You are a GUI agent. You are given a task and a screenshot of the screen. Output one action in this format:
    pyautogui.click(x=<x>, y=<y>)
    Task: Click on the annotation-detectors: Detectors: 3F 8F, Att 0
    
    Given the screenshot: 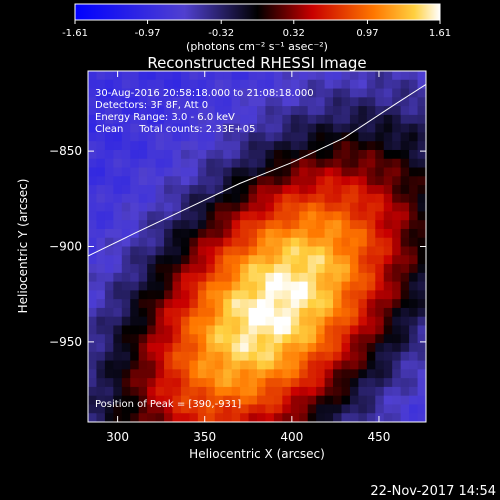 What is the action you would take?
    pyautogui.click(x=151, y=105)
    